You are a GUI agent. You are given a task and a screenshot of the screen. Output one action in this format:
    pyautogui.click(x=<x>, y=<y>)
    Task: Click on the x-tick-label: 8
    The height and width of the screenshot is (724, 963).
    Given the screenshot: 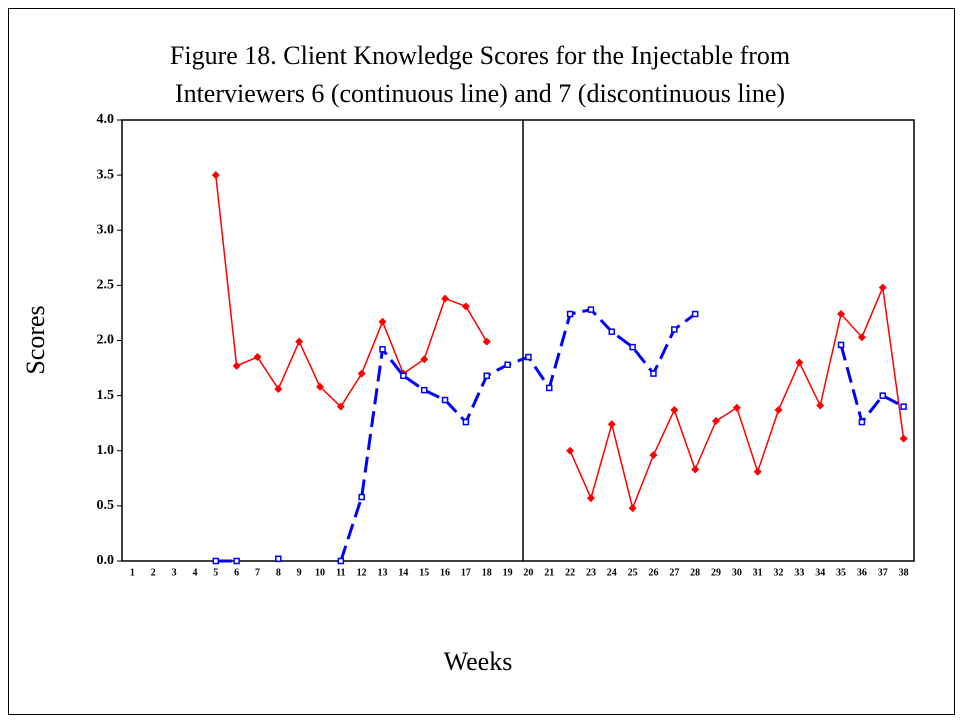 What is the action you would take?
    pyautogui.click(x=278, y=572)
    